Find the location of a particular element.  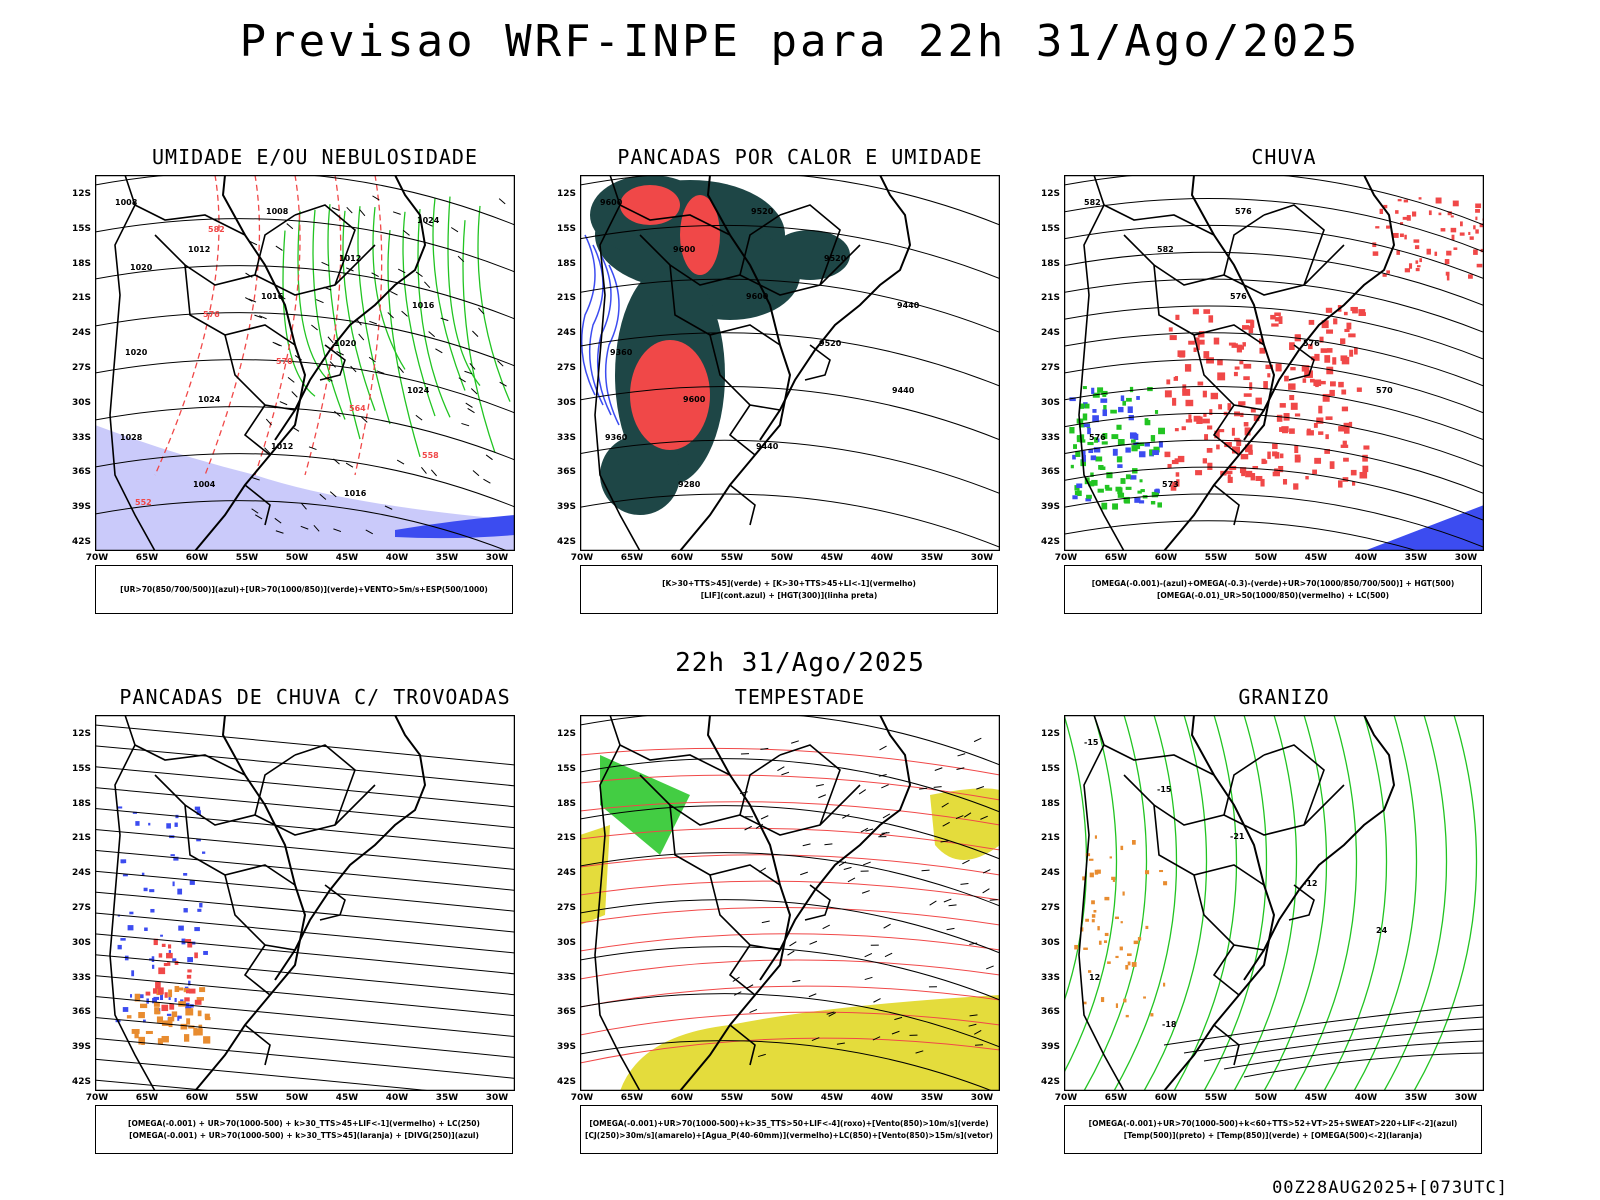

contour-label: 9440 is located at coordinates (767, 446).